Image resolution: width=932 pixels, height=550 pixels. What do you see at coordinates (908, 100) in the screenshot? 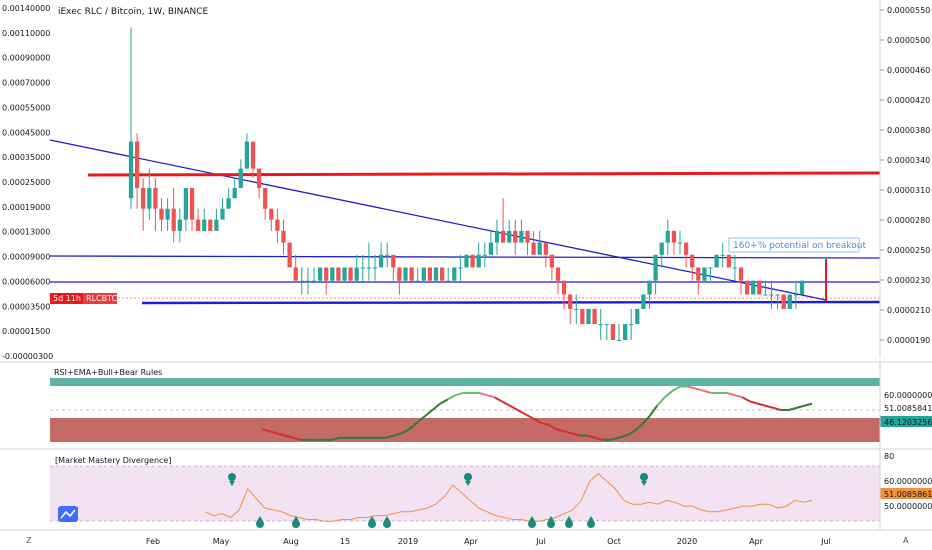
I see `right-axis-tick: 0.0000420` at bounding box center [908, 100].